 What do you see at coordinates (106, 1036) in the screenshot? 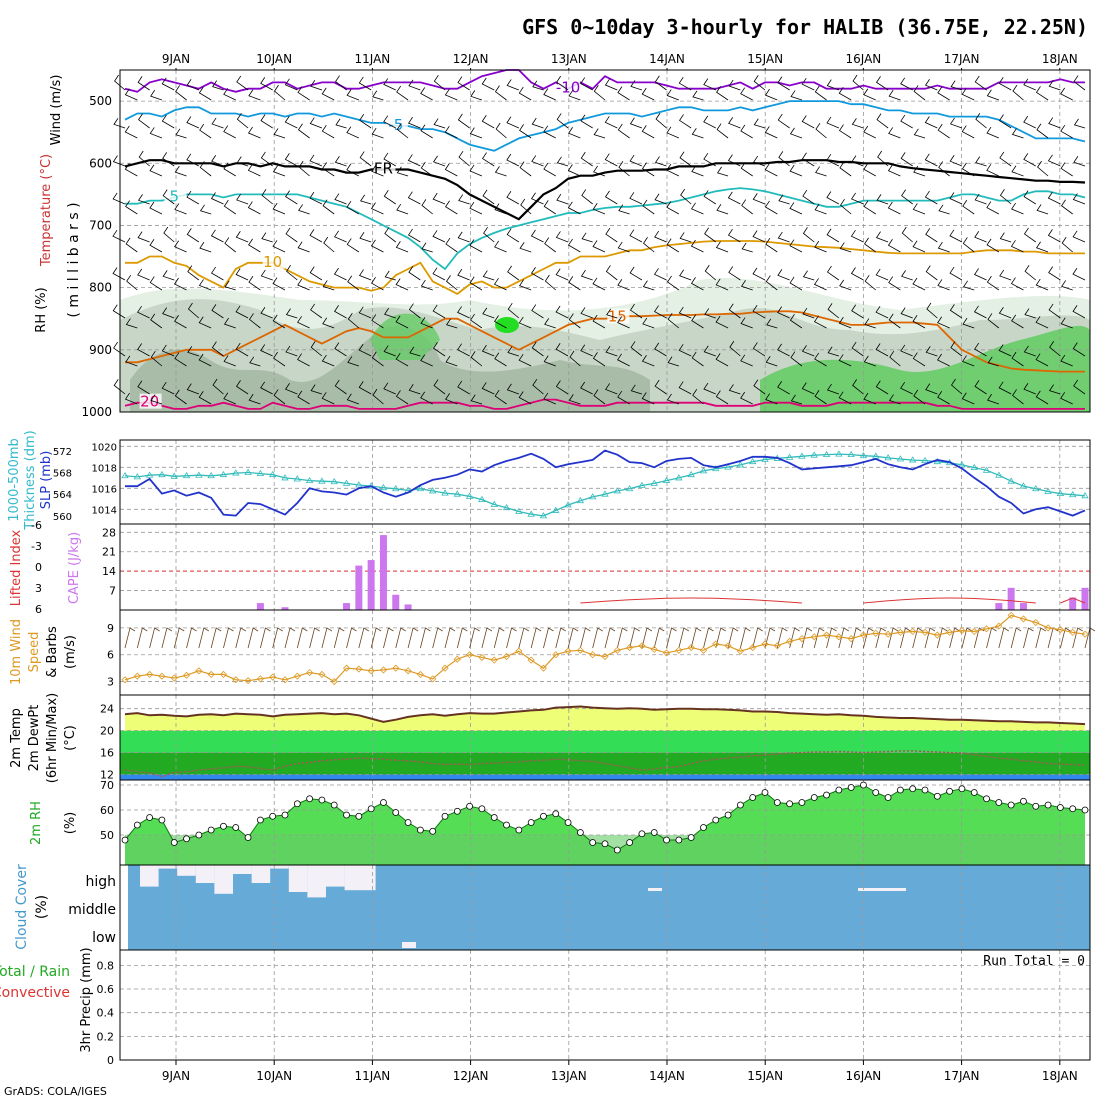
I see `y-tick-label: 0.2` at bounding box center [106, 1036].